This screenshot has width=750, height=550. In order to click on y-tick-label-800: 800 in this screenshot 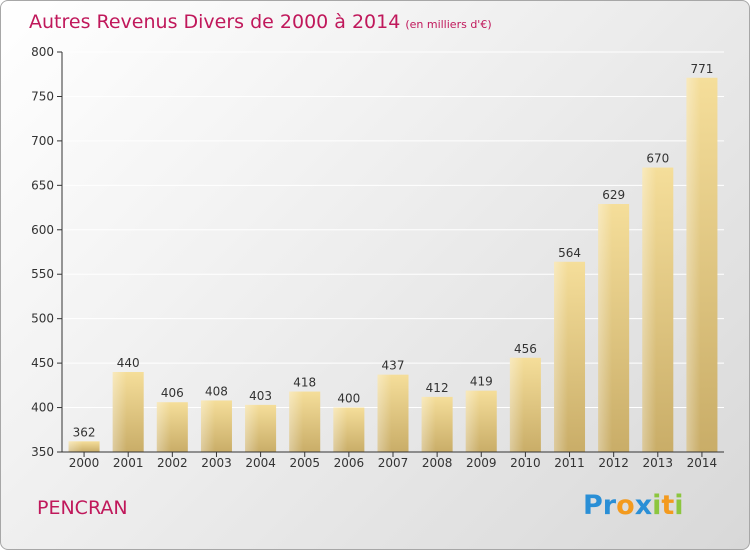, I will do `click(42, 52)`.